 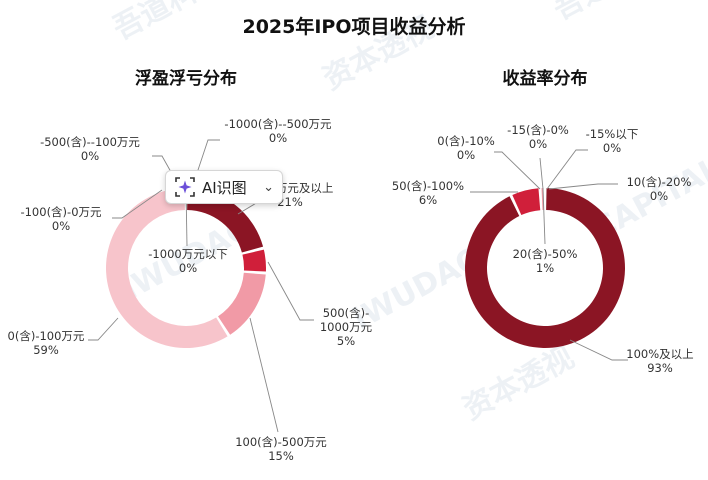 I want to click on slice-label: 500(含)-1000万元 5%, so click(x=346, y=327).